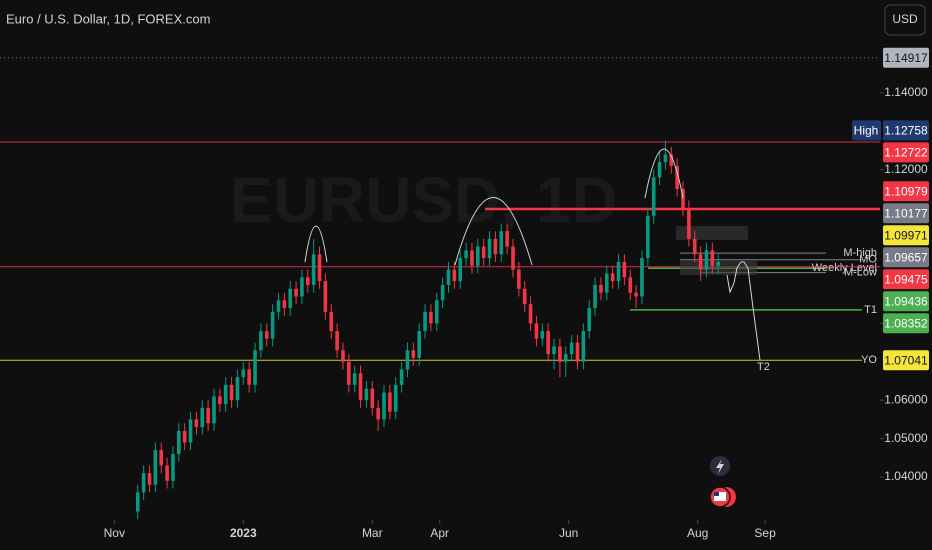  Describe the element at coordinates (860, 253) in the screenshot. I see `level-label: M-high` at that location.